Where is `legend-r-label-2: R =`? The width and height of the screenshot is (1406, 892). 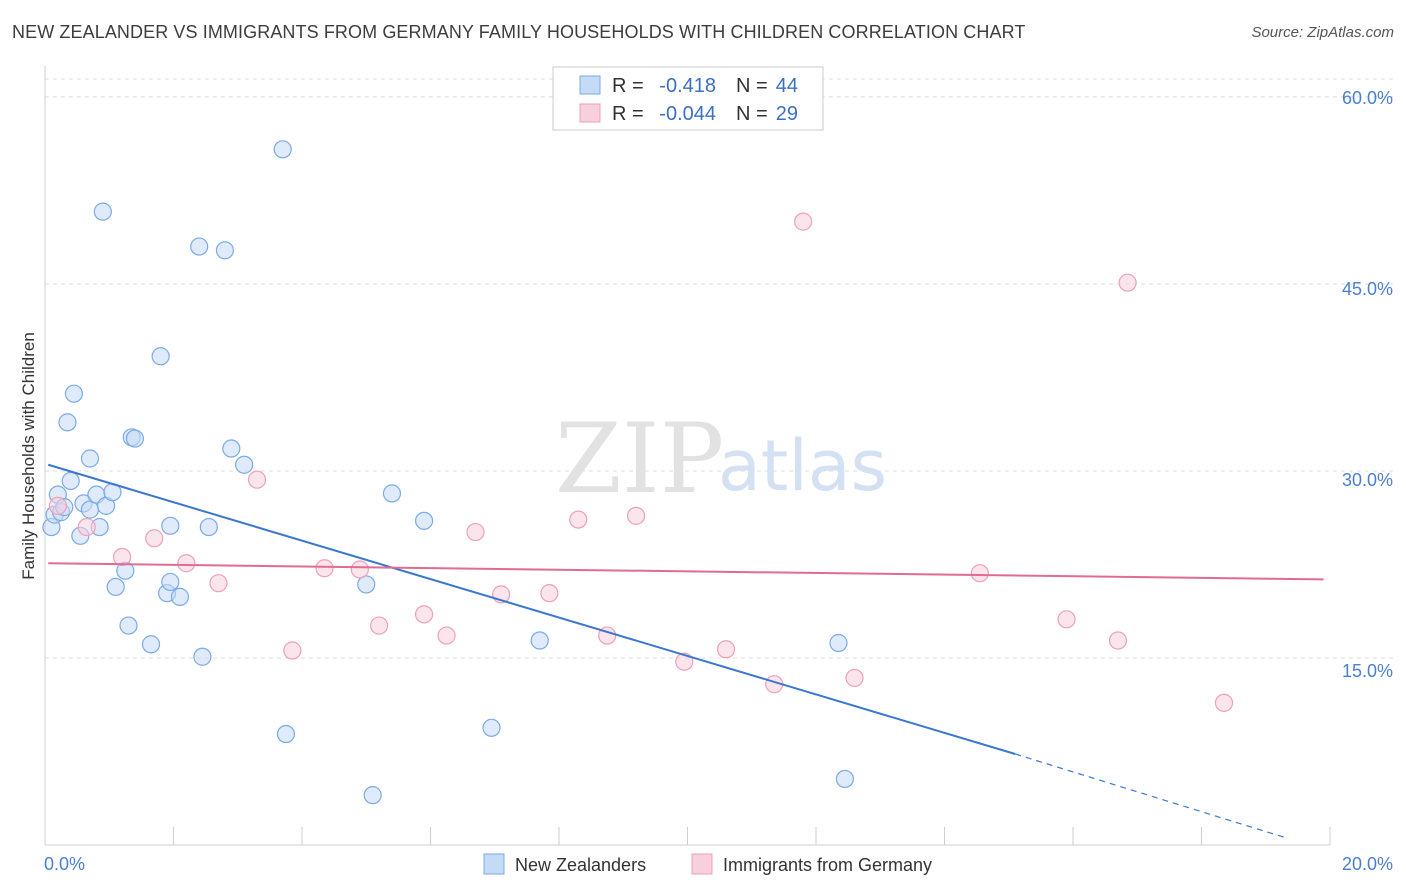 legend-r-label-2: R = is located at coordinates (628, 114).